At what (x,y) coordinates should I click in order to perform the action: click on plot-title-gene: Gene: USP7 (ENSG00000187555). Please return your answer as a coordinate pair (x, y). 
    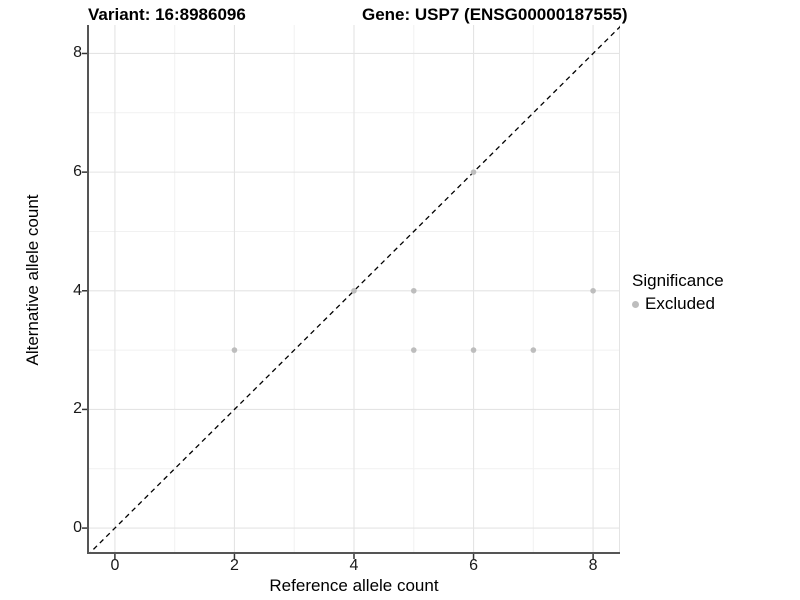
    Looking at the image, I should click on (495, 14).